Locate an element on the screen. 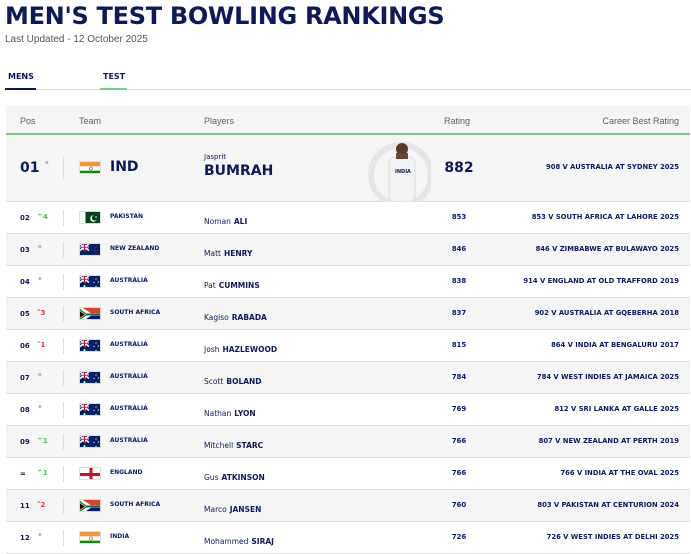 This screenshot has width=691, height=554. col-players: Players is located at coordinates (219, 121).